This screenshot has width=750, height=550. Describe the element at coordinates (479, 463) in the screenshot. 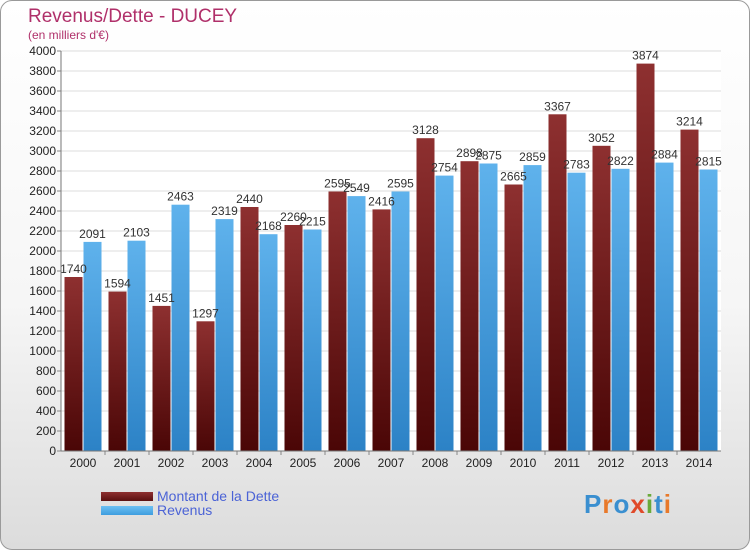

I see `x-tick-label: 2009` at that location.